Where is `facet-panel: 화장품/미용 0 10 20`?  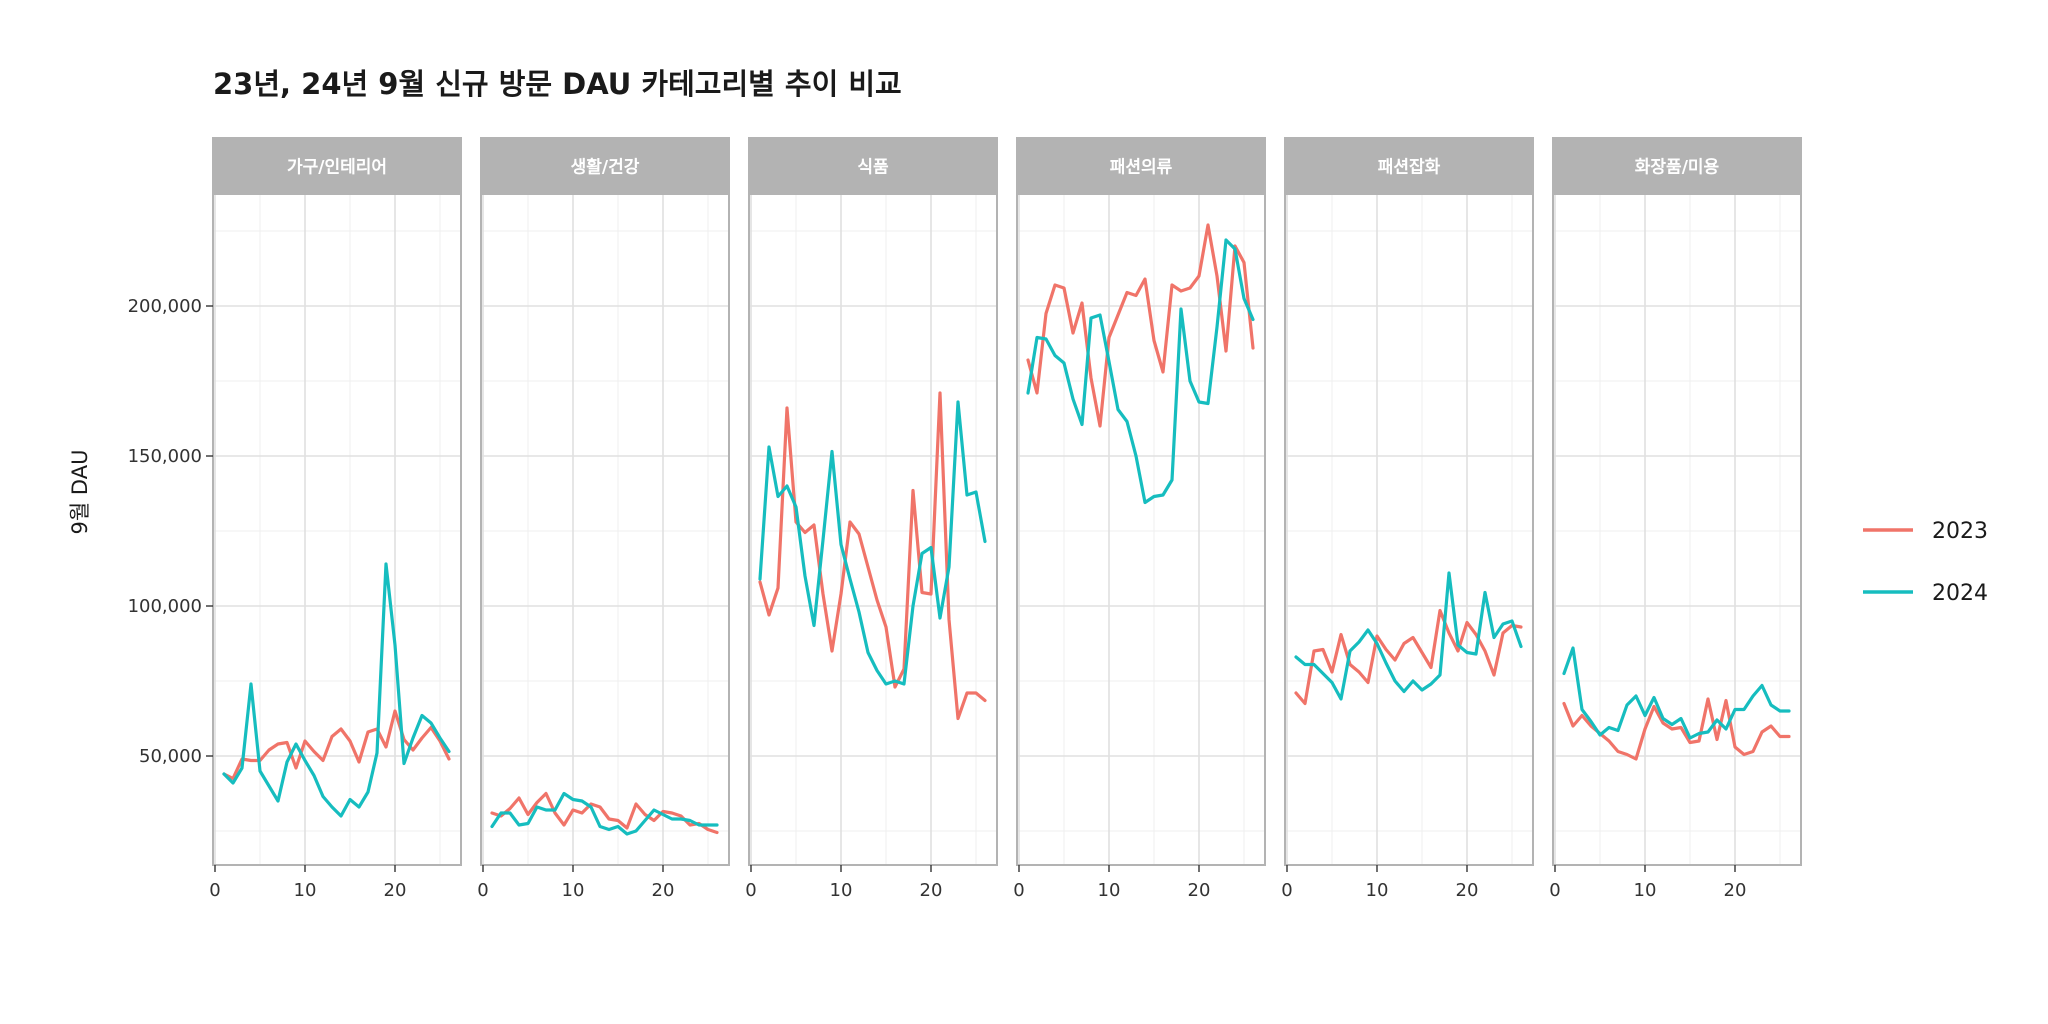
facet-panel: 화장품/미용 0 10 20 is located at coordinates (1675, 519).